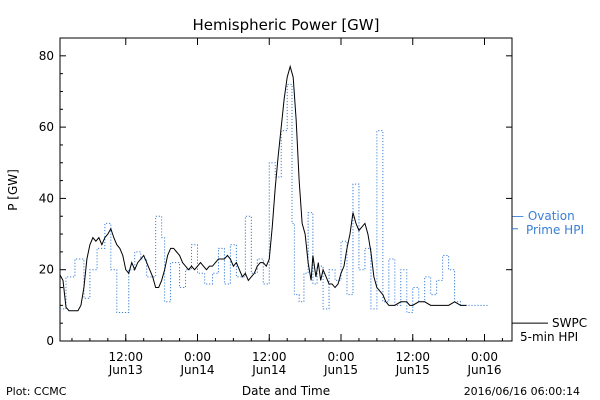 This screenshot has height=400, width=600. I want to click on y-tick-label: 40, so click(46, 198).